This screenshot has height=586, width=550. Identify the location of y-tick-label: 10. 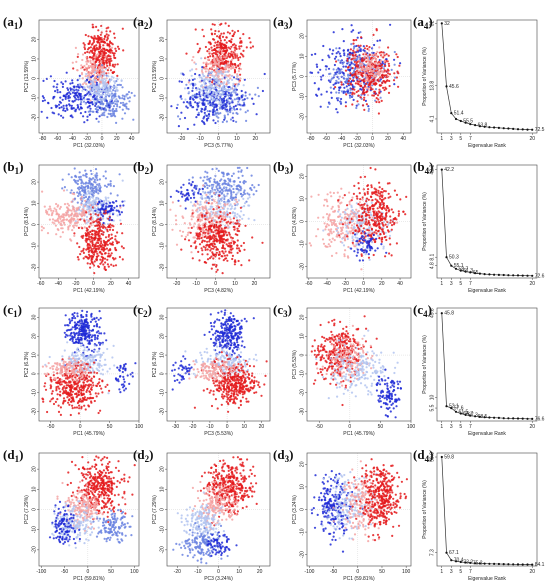
(35, 203).